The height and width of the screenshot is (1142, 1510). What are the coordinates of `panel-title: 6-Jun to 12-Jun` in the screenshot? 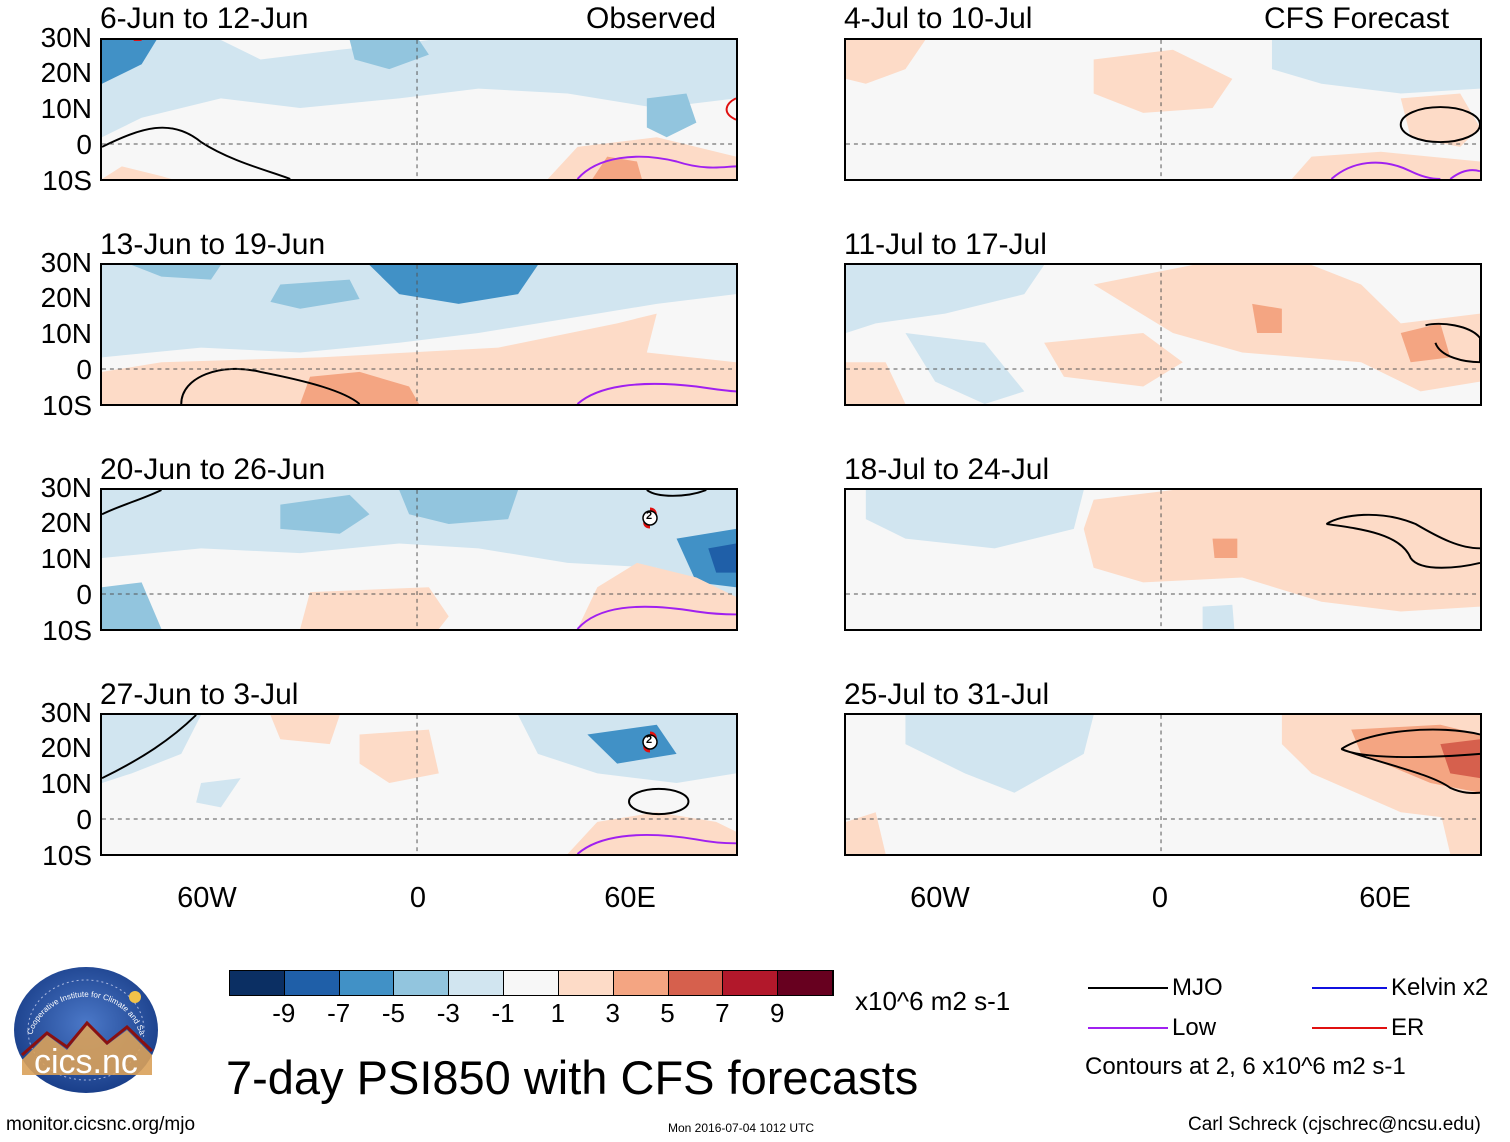 It's located at (204, 18).